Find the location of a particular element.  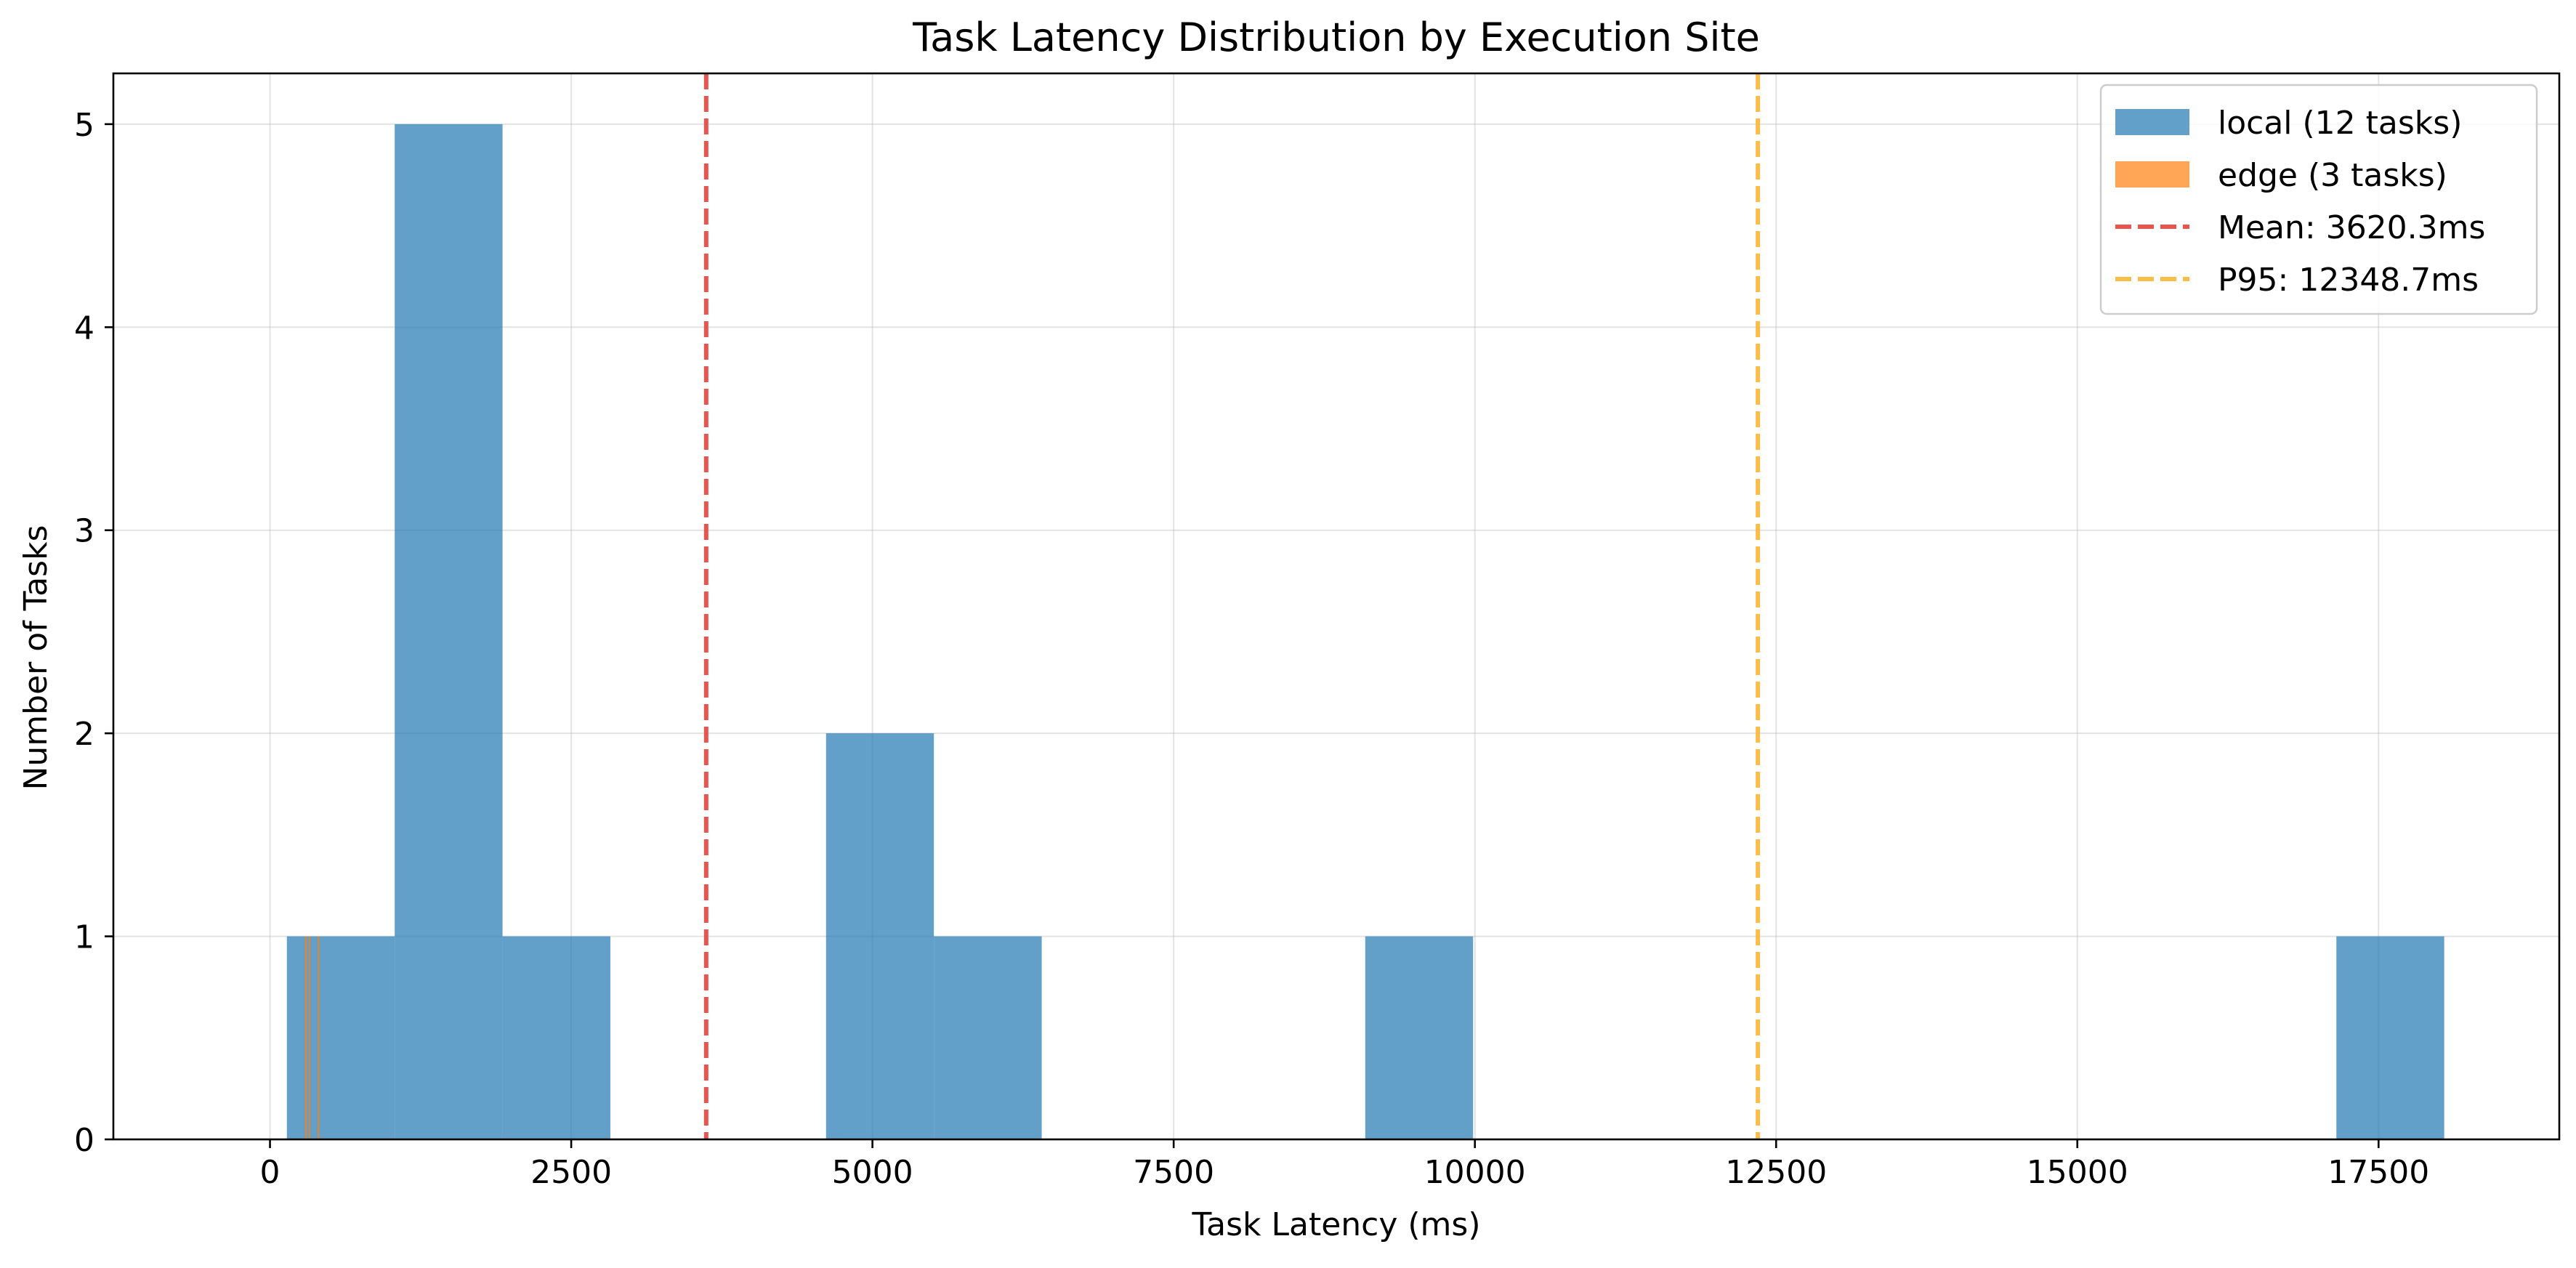

y-tick-label: 0 is located at coordinates (84, 1141).